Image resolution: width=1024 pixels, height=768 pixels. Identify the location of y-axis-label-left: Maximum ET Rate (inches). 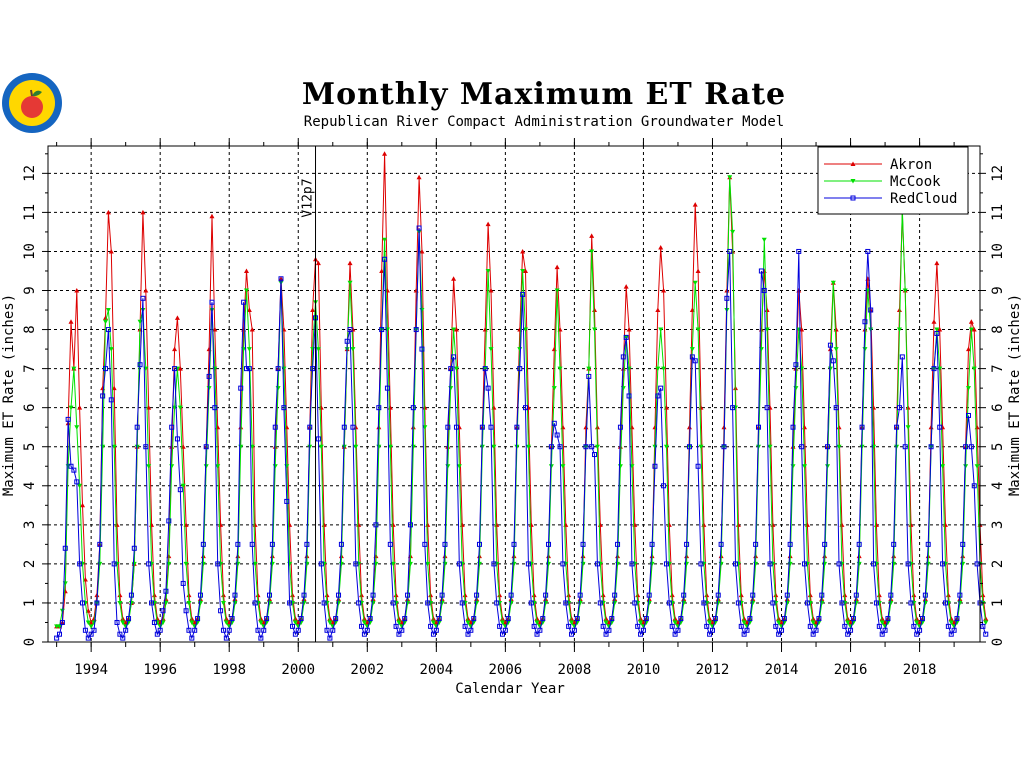
(9, 395).